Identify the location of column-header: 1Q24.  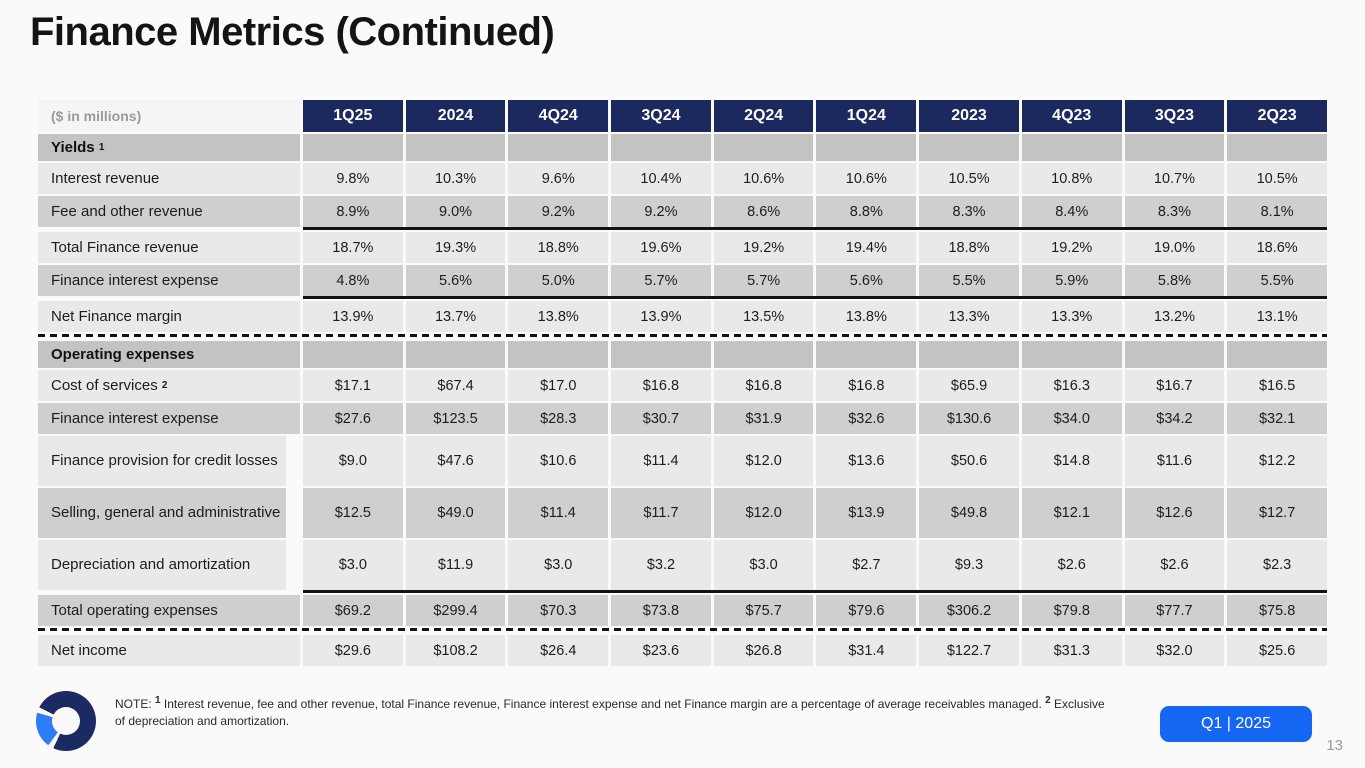
(866, 116).